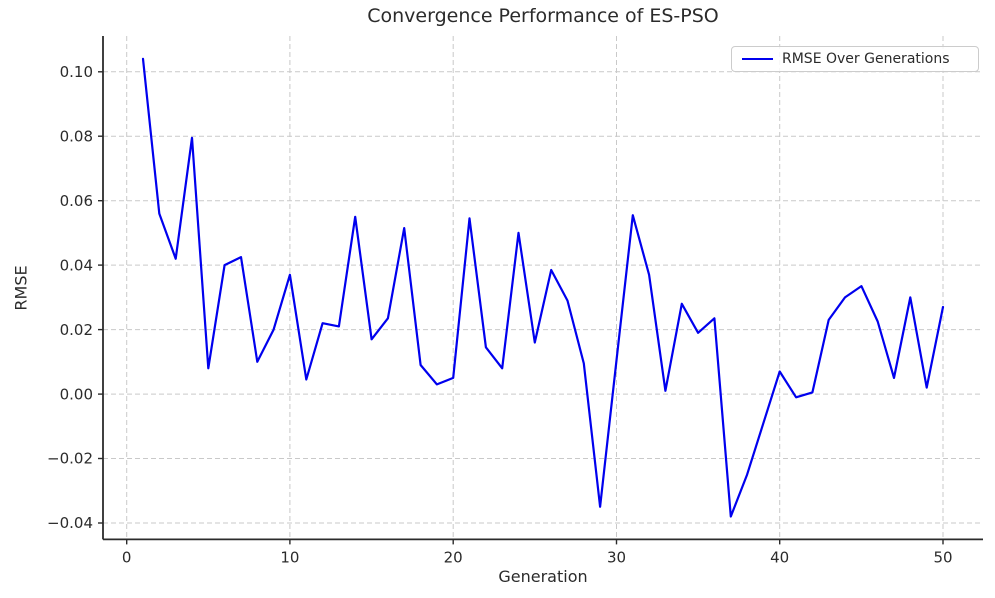  Describe the element at coordinates (21, 288) in the screenshot. I see `y-axis-label: RMSE` at that location.